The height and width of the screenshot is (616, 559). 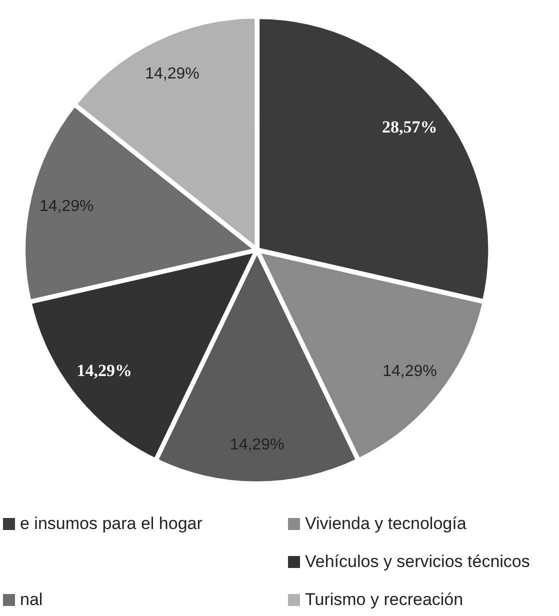 I want to click on legend-label: e insumos para el hogar, so click(x=111, y=524).